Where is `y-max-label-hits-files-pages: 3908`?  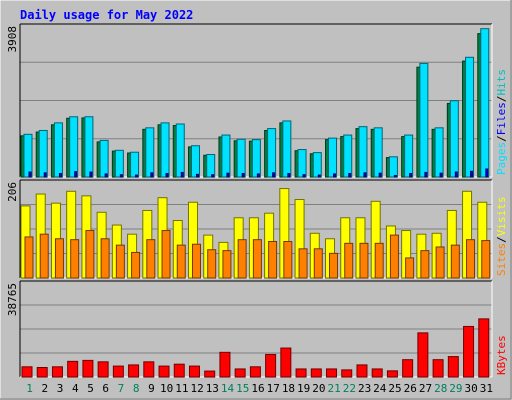
y-max-label-hits-files-pages: 3908 is located at coordinates (12, 39).